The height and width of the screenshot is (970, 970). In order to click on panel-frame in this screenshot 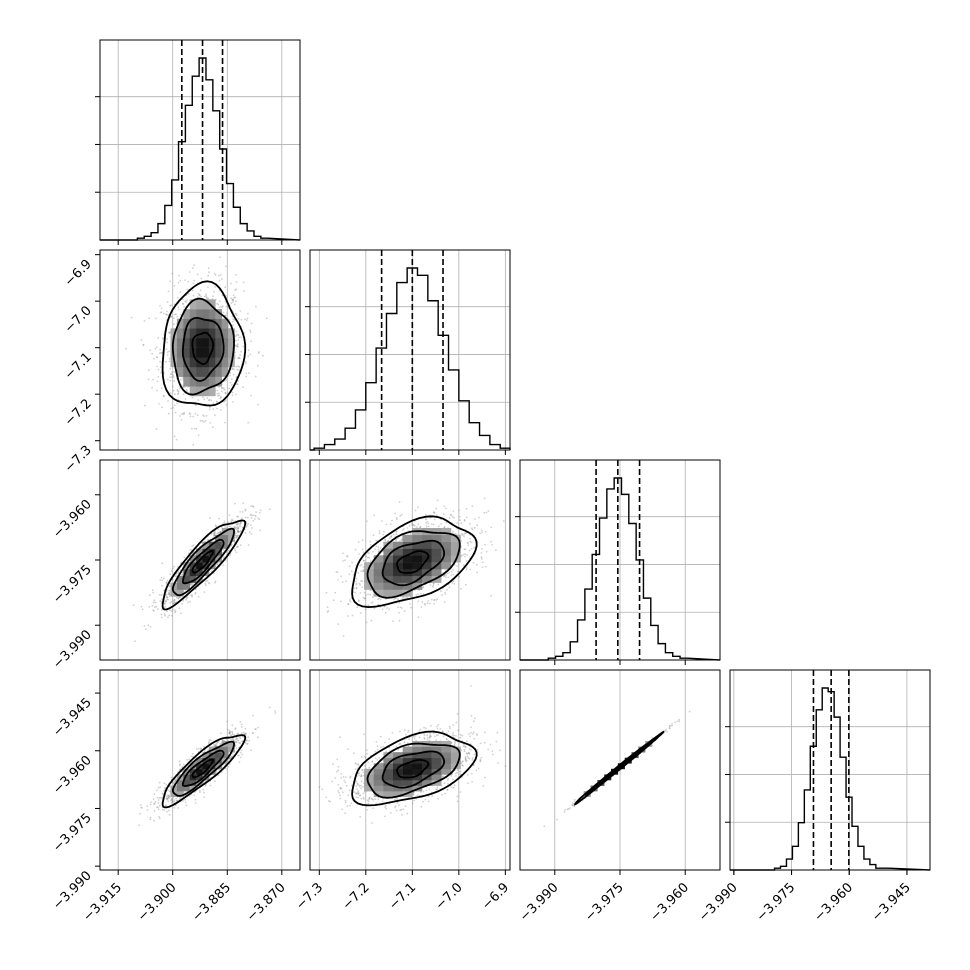, I will do `click(410, 350)`.